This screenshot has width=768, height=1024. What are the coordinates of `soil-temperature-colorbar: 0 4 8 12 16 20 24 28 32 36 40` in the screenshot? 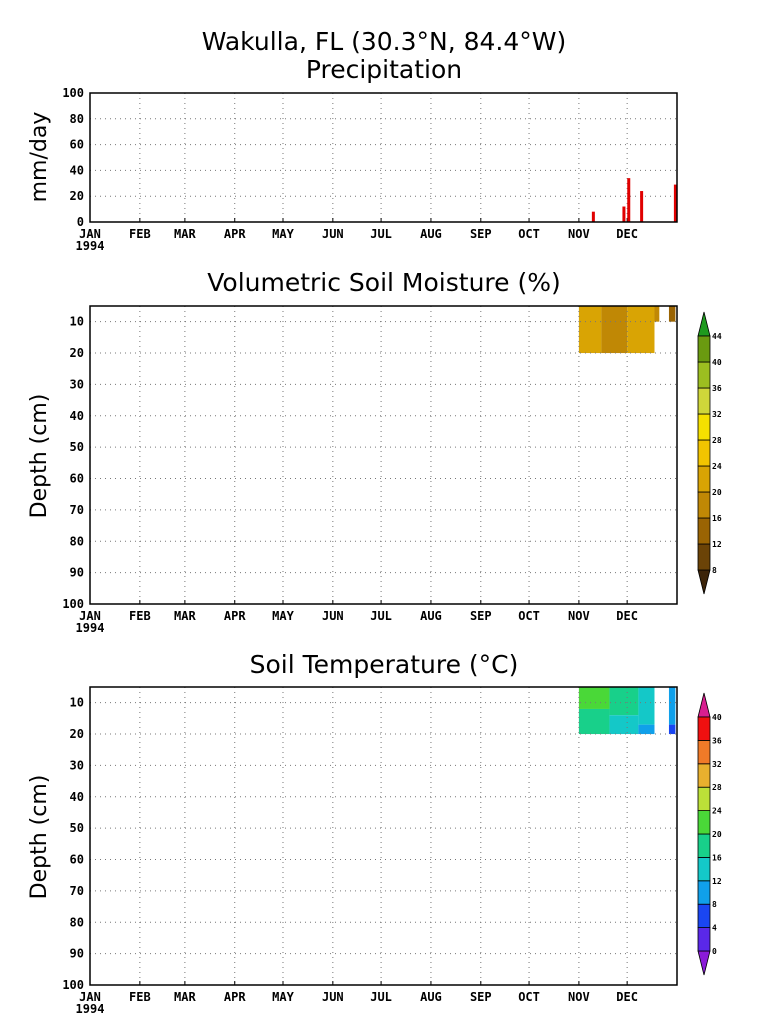 It's located at (709, 834).